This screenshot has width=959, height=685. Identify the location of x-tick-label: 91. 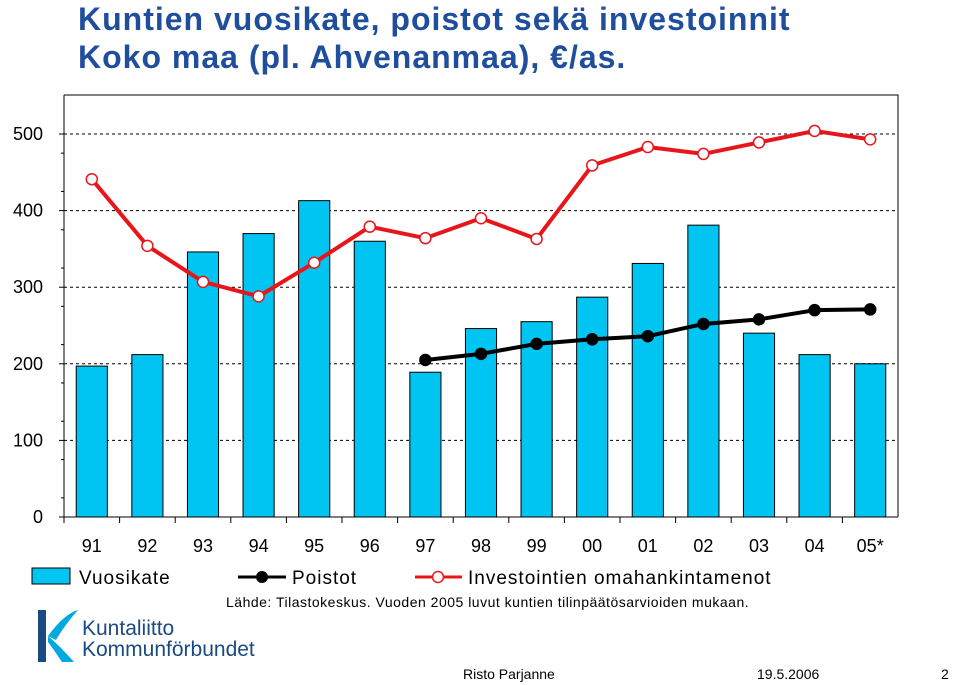
(92, 546).